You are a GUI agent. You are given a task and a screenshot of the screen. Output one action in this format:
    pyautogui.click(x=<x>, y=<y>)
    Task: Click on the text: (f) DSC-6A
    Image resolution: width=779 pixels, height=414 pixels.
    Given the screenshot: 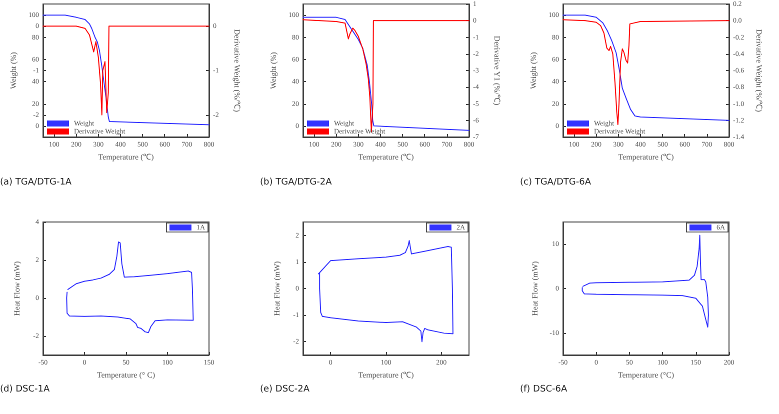 What is the action you would take?
    pyautogui.click(x=544, y=389)
    